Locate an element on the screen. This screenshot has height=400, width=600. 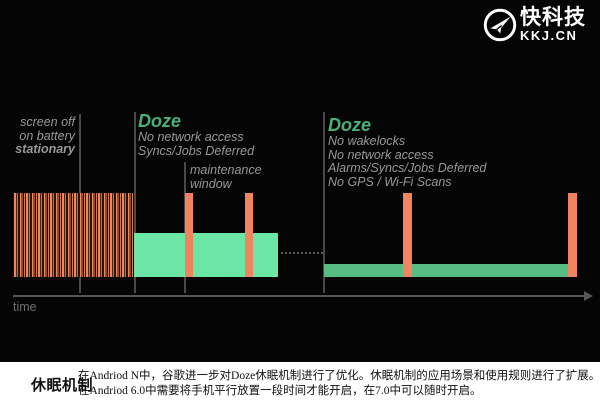
paper-plane-icon is located at coordinates (500, 24).